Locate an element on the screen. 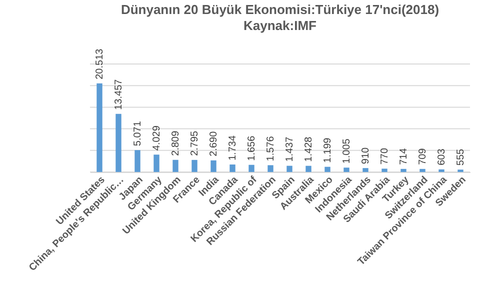 Image resolution: width=480 pixels, height=288 pixels. data-label: 709 is located at coordinates (423, 156).